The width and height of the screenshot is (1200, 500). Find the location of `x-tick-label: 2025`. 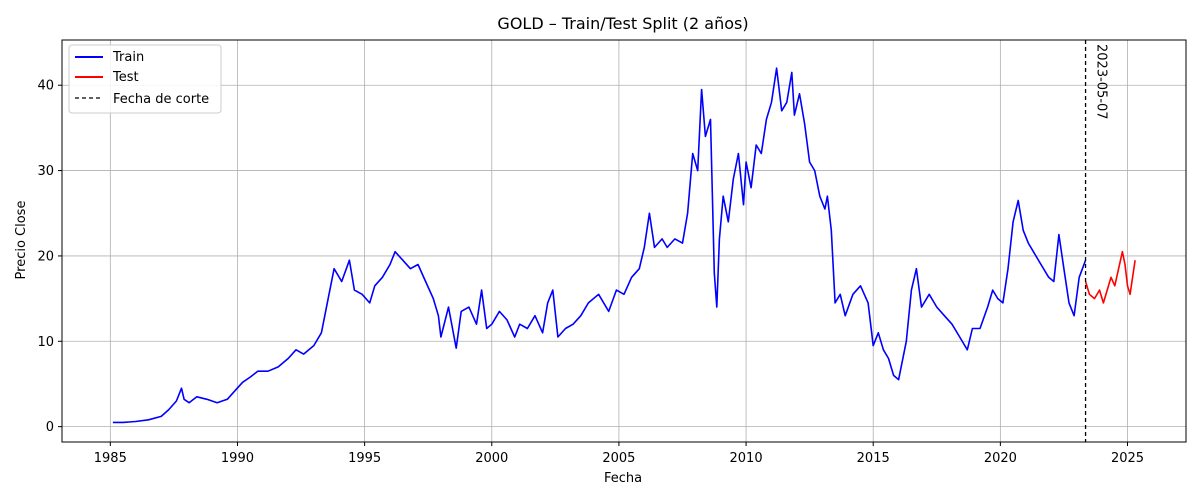

x-tick-label: 2025 is located at coordinates (1127, 458).